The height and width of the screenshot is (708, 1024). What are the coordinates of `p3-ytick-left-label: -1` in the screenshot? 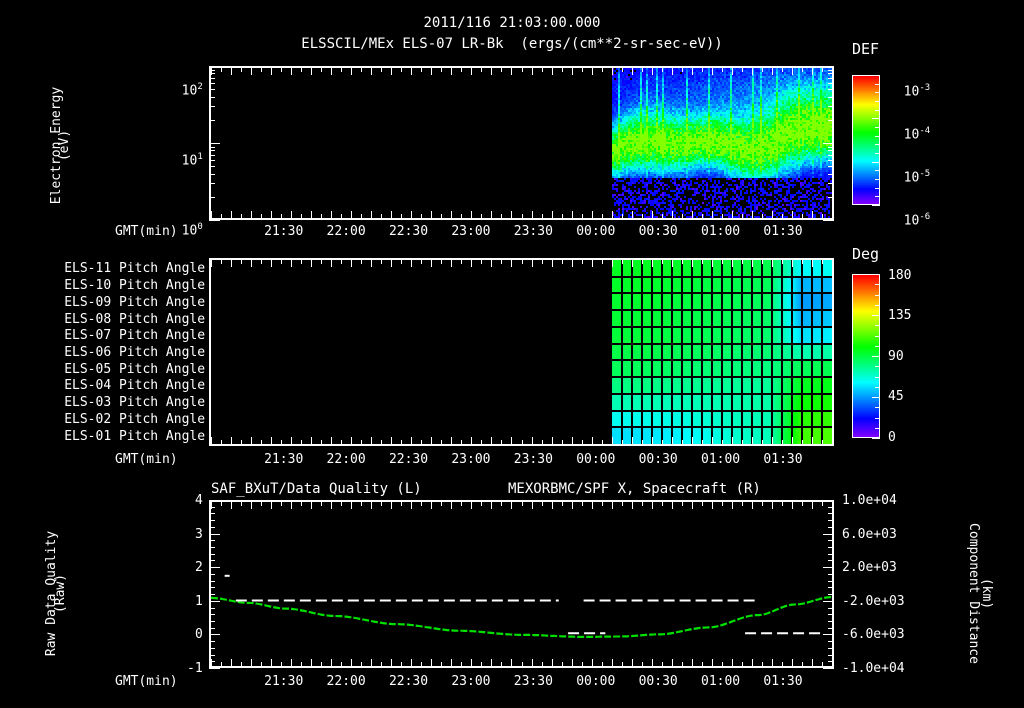 It's located at (195, 668).